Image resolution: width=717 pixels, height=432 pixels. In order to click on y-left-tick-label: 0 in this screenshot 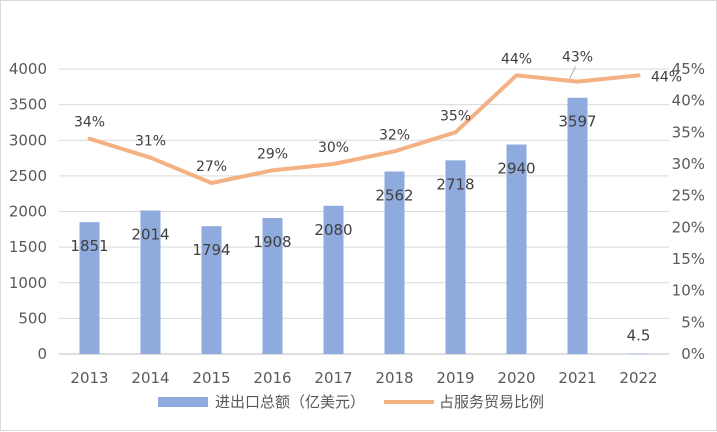, I will do `click(42, 354)`.